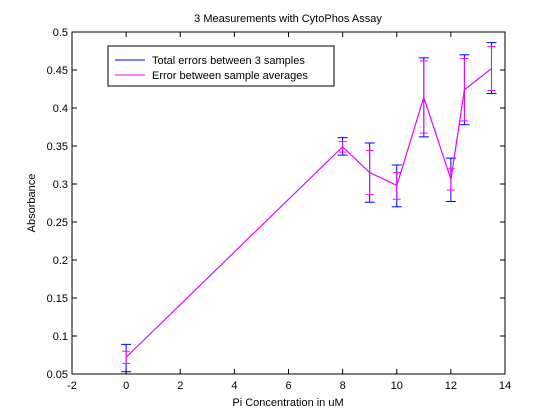  I want to click on y-tick-label: 0.2, so click(60, 261).